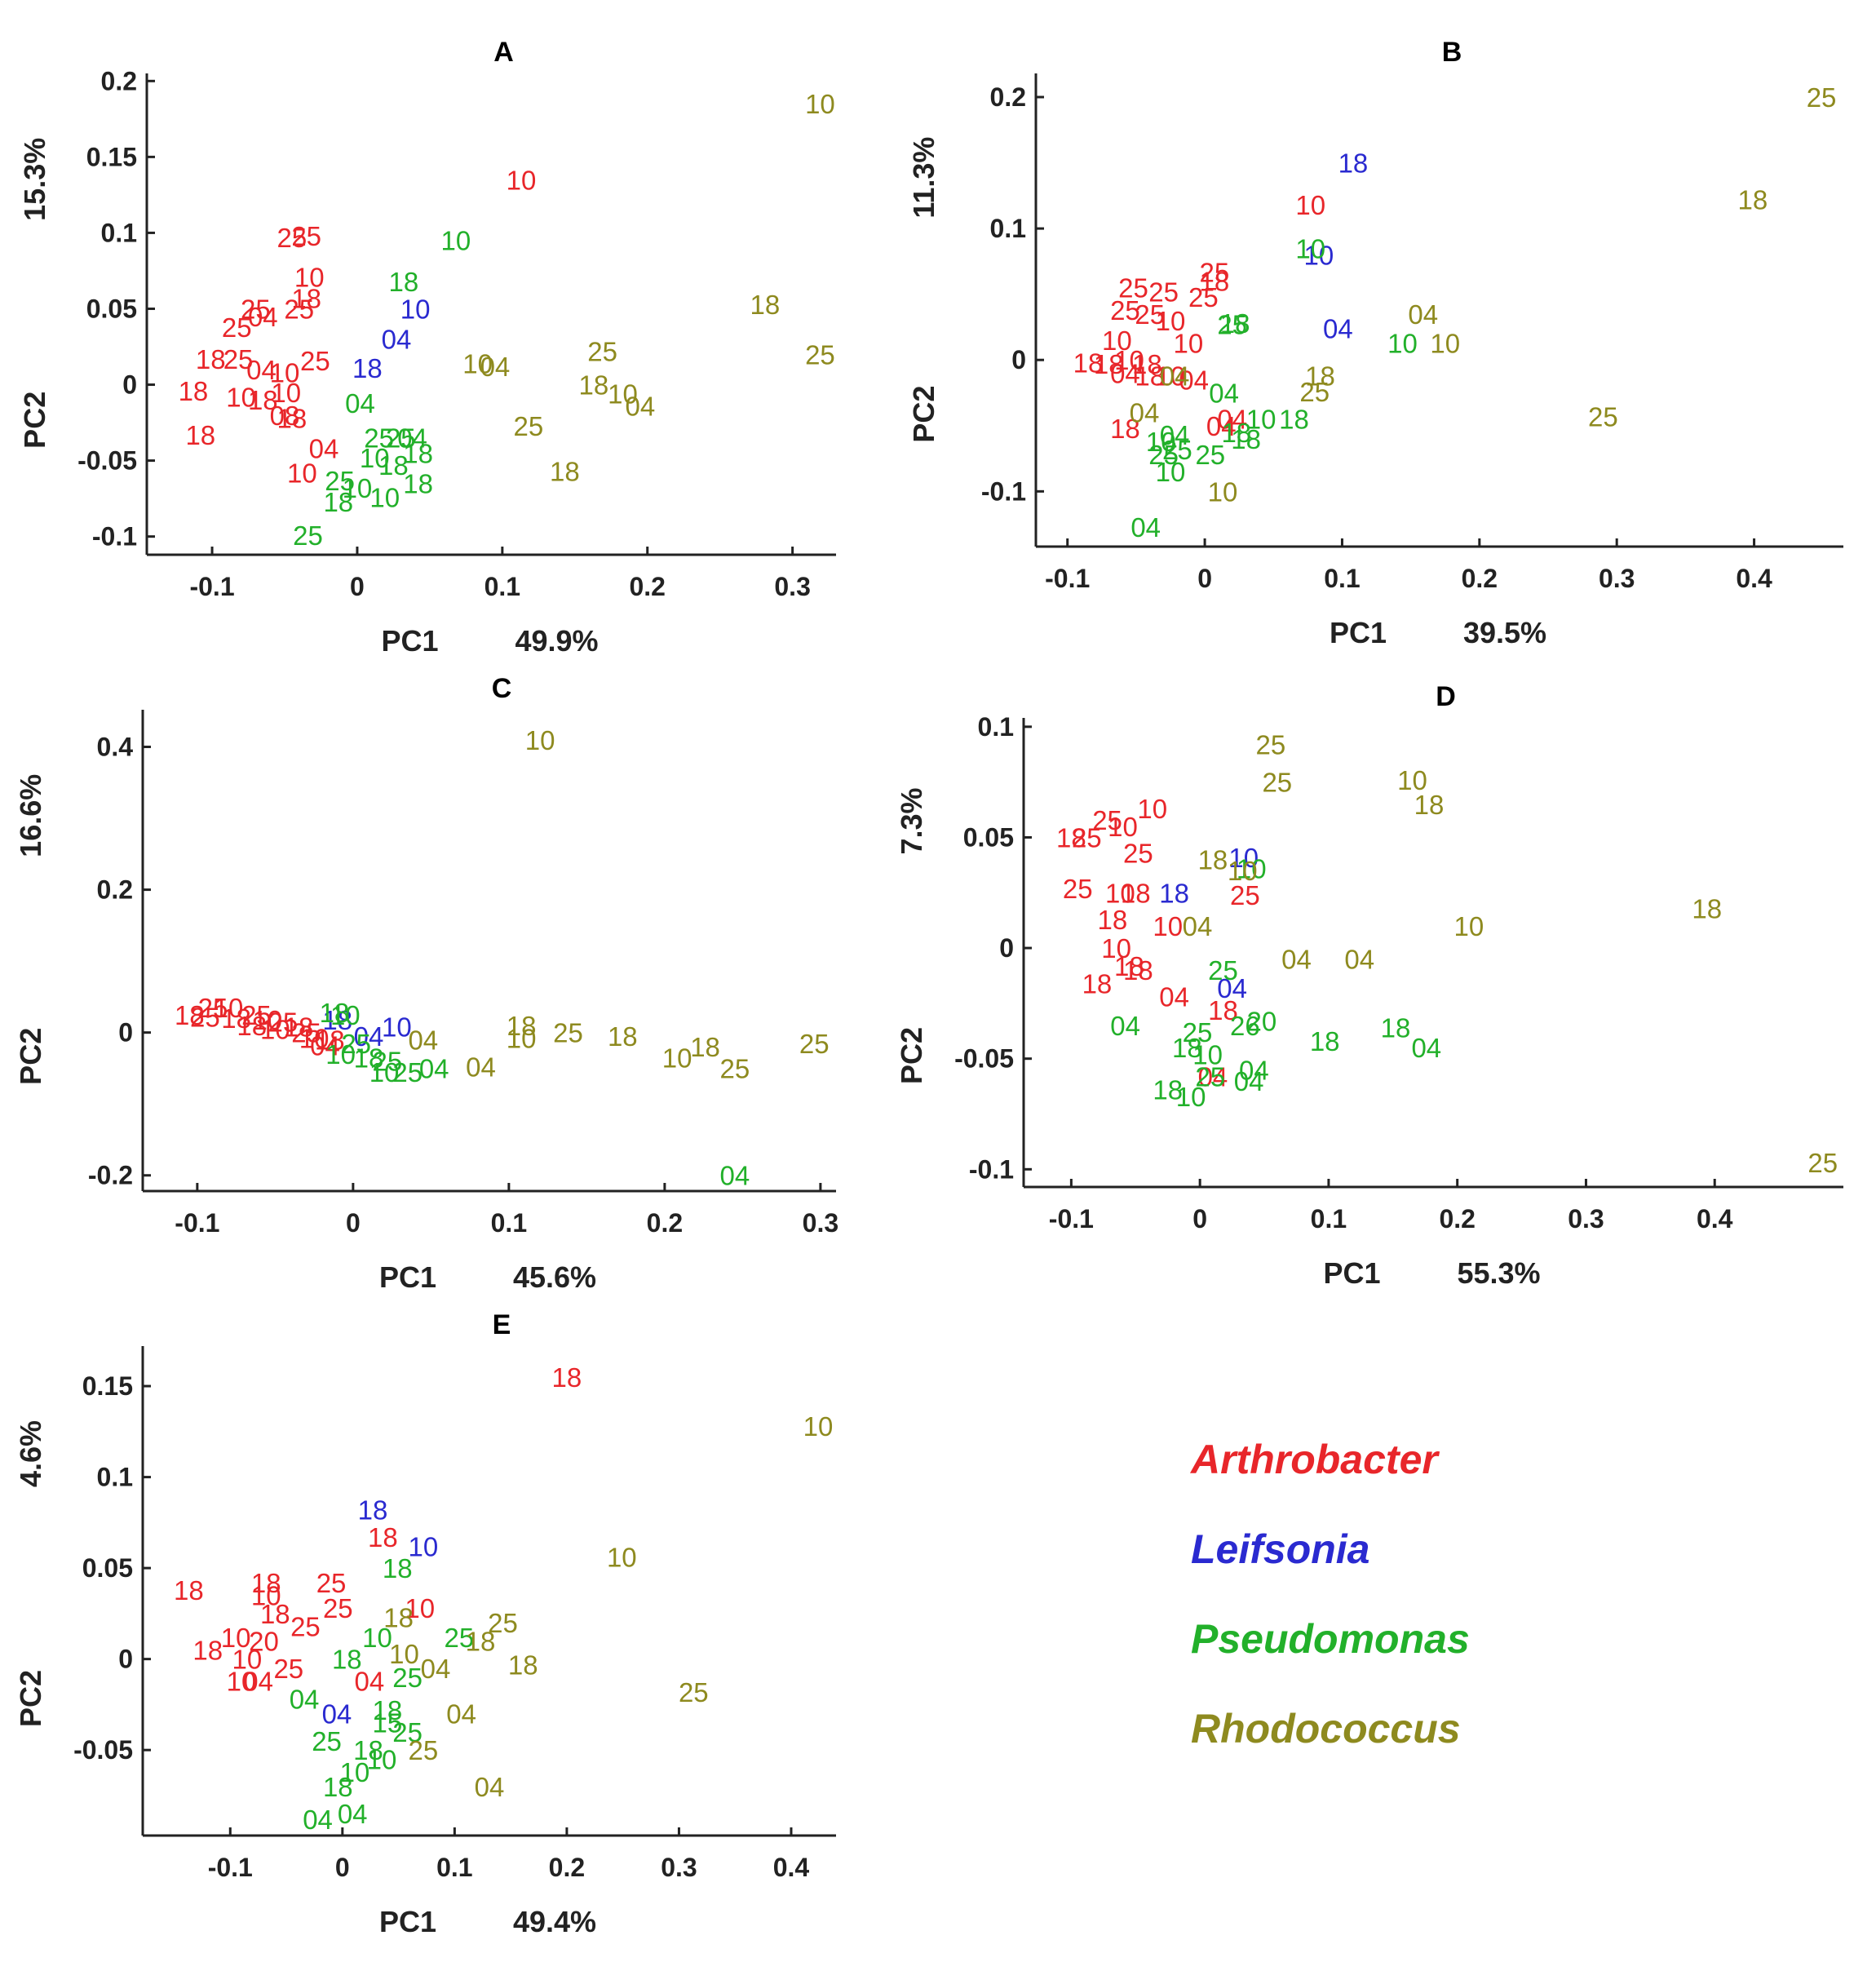 Image resolution: width=1876 pixels, height=1962 pixels. I want to click on y-tick-label: -0.05, so click(103, 1750).